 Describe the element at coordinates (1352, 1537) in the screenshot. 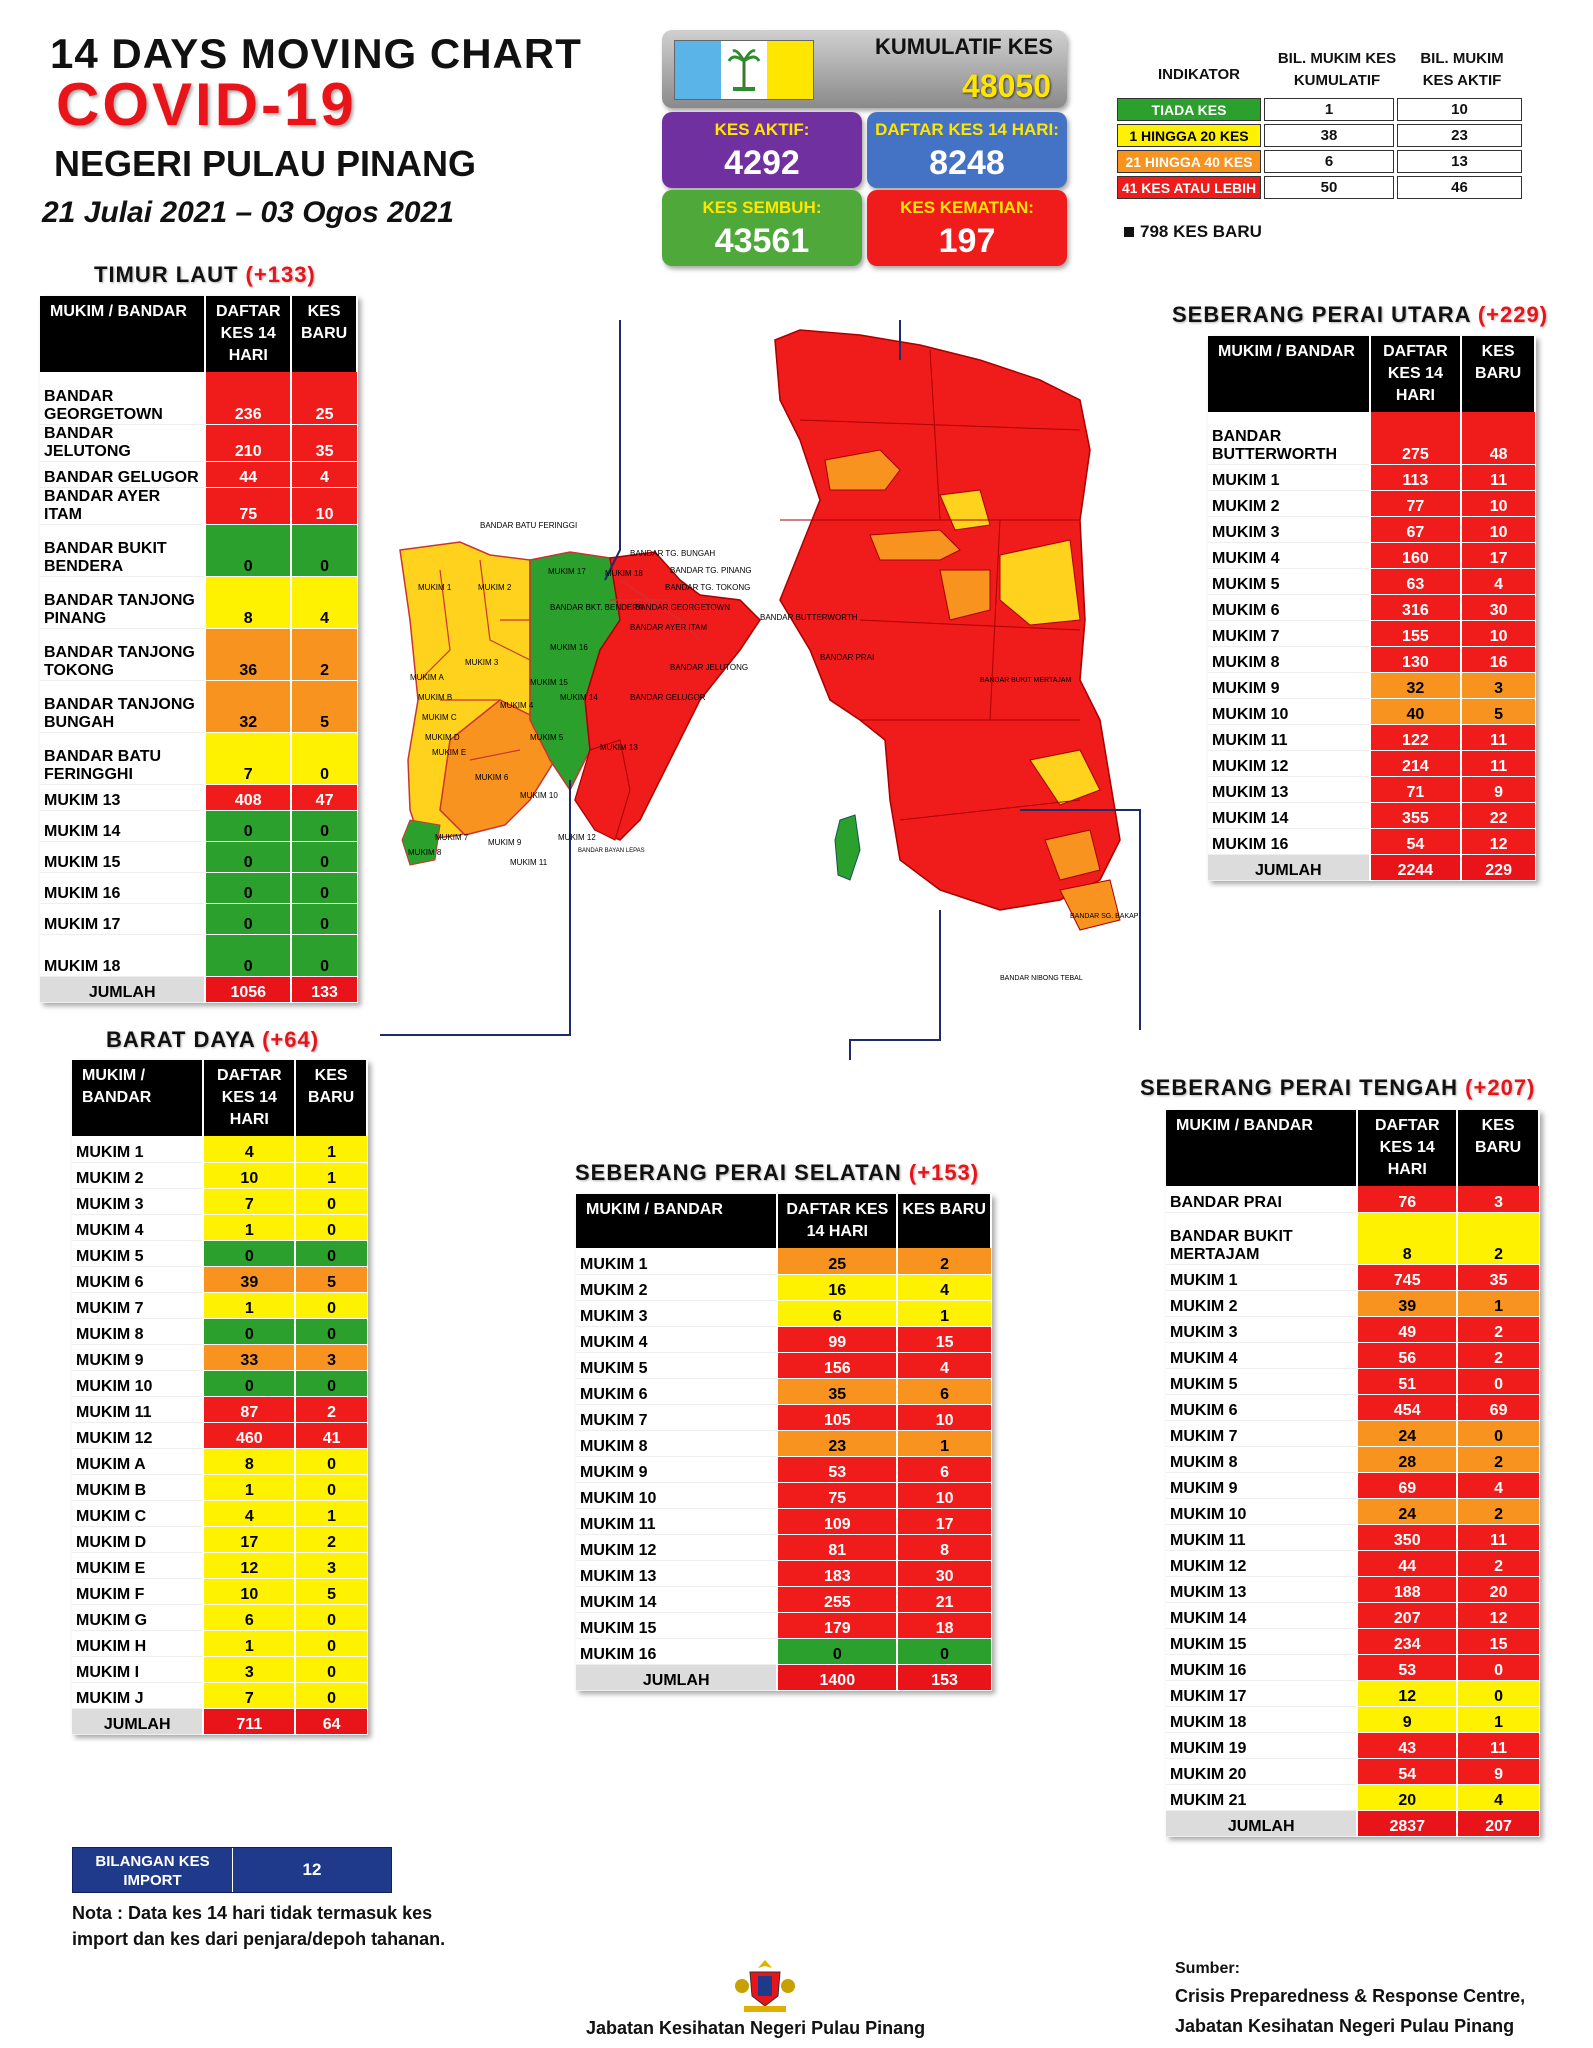

I see `table-row: MUKIM 11 350 11` at that location.